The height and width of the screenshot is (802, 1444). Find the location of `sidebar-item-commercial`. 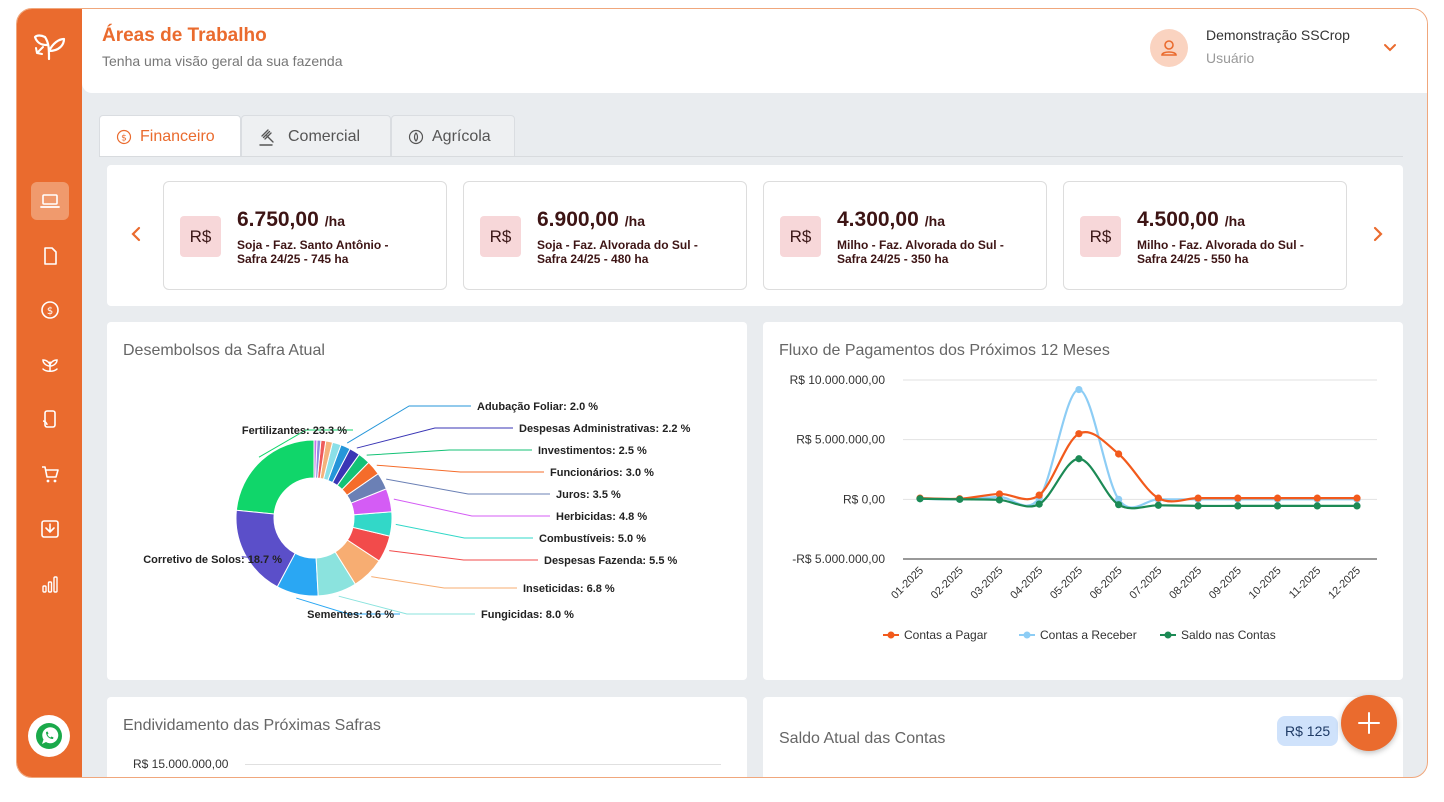

sidebar-item-commercial is located at coordinates (50, 474).